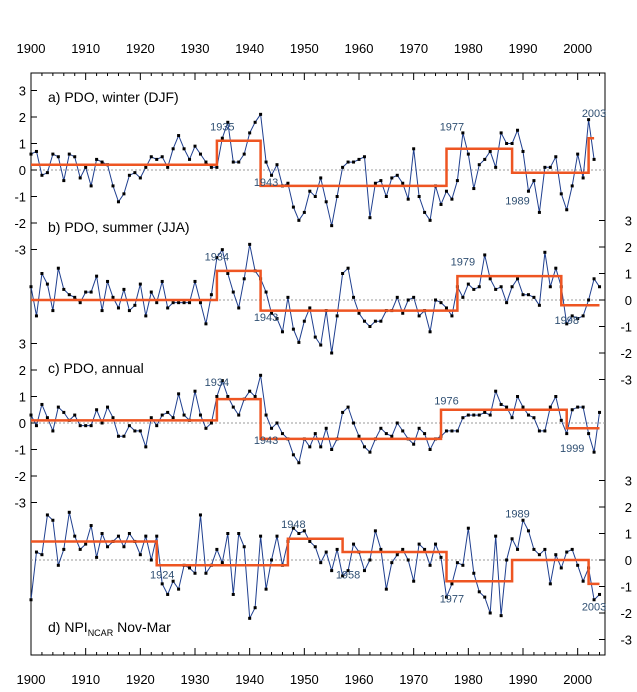 The width and height of the screenshot is (637, 692). What do you see at coordinates (577, 679) in the screenshot?
I see `x-tick-label-bottom: 2000` at bounding box center [577, 679].